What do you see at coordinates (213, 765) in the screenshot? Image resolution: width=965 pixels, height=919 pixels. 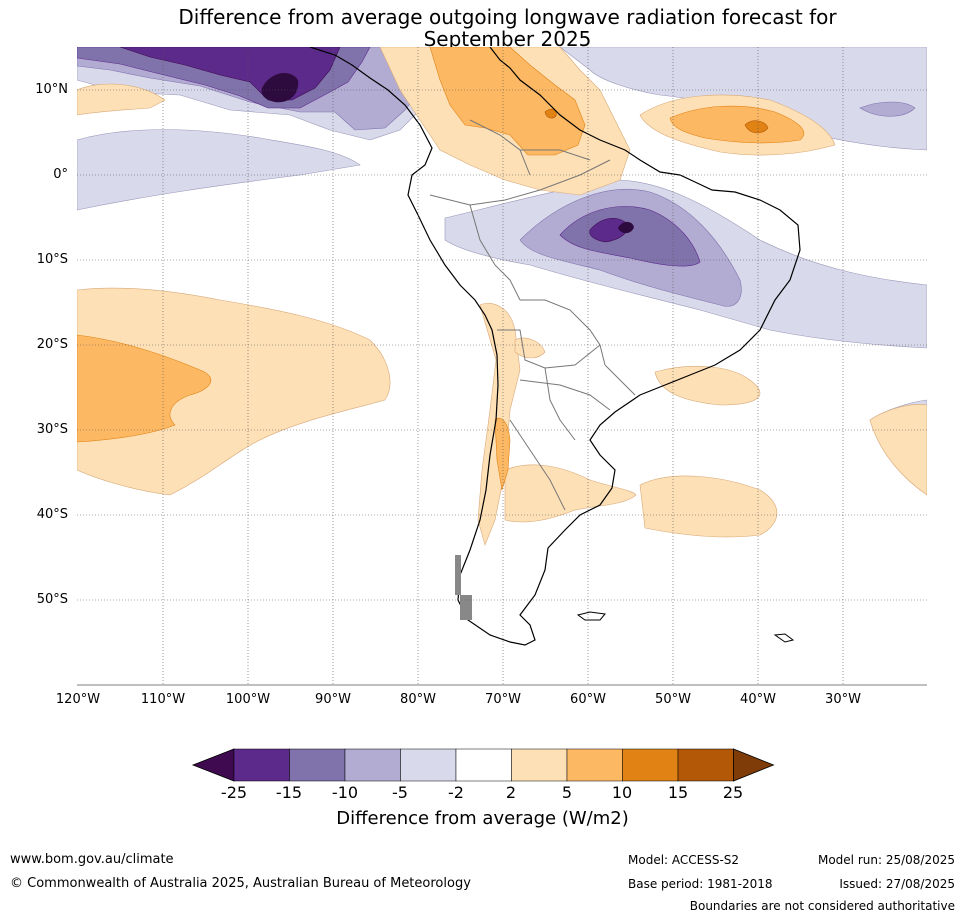 I see `colorbar-arrow-left` at bounding box center [213, 765].